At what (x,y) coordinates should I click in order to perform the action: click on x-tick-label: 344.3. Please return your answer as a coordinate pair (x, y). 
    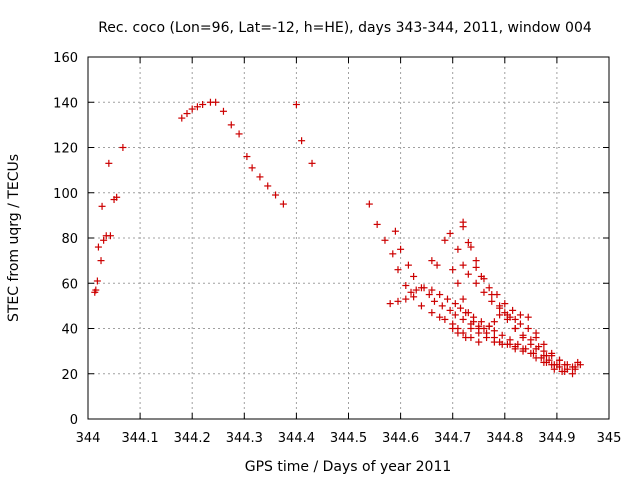
    Looking at the image, I should click on (244, 438).